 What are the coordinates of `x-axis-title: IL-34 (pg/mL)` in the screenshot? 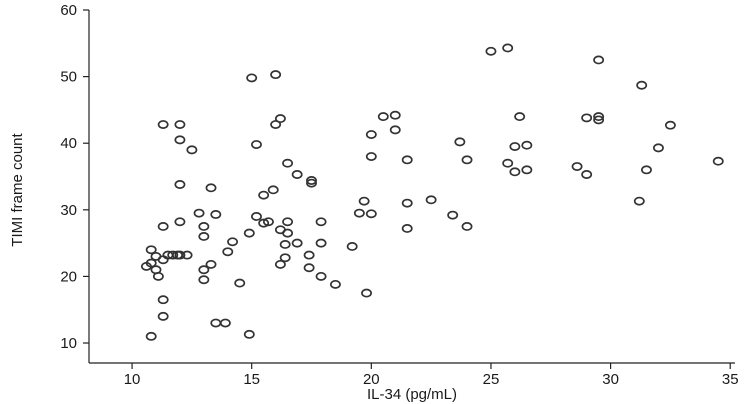 It's located at (412, 394).